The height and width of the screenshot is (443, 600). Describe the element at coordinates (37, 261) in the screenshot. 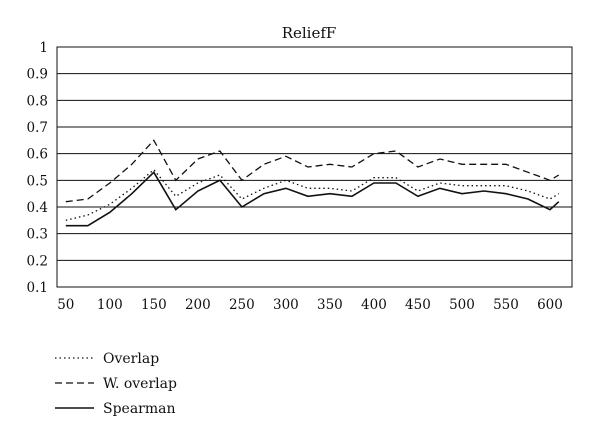

I see `y-tick-label: 0.2` at that location.